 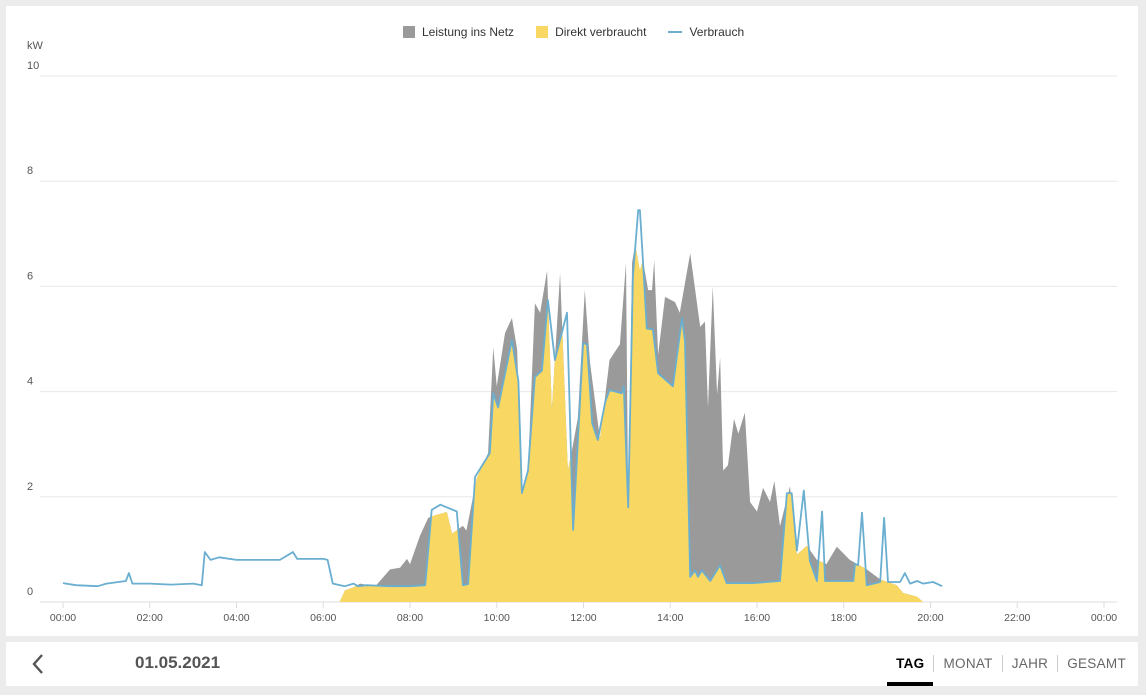 I want to click on x-tick-label: 04:00, so click(x=236, y=618).